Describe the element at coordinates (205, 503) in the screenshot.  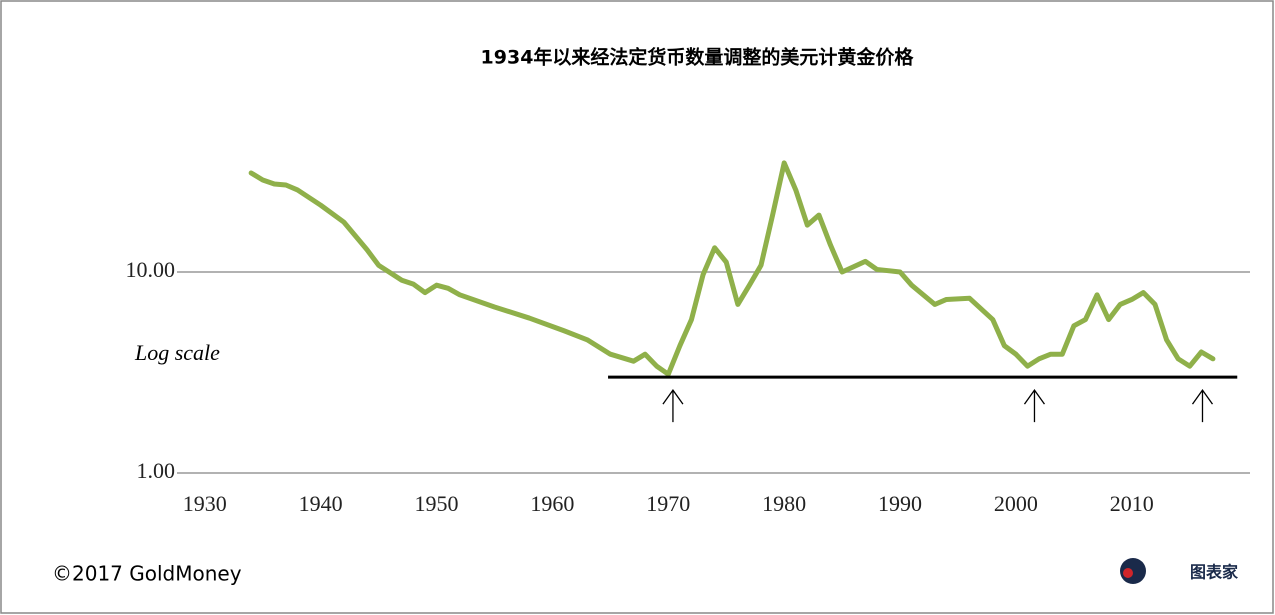
I see `x-tick-label: 1930` at that location.